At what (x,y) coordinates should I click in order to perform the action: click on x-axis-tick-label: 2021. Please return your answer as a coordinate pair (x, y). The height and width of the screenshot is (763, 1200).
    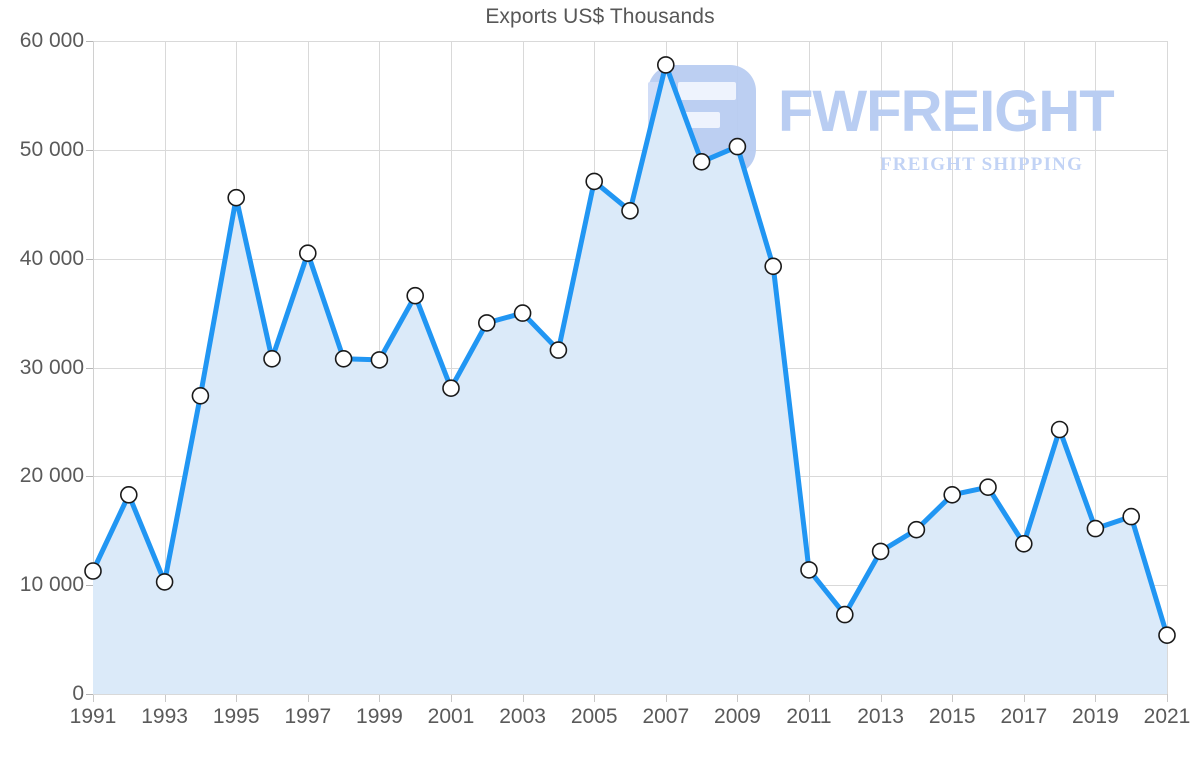
    Looking at the image, I should click on (1167, 716).